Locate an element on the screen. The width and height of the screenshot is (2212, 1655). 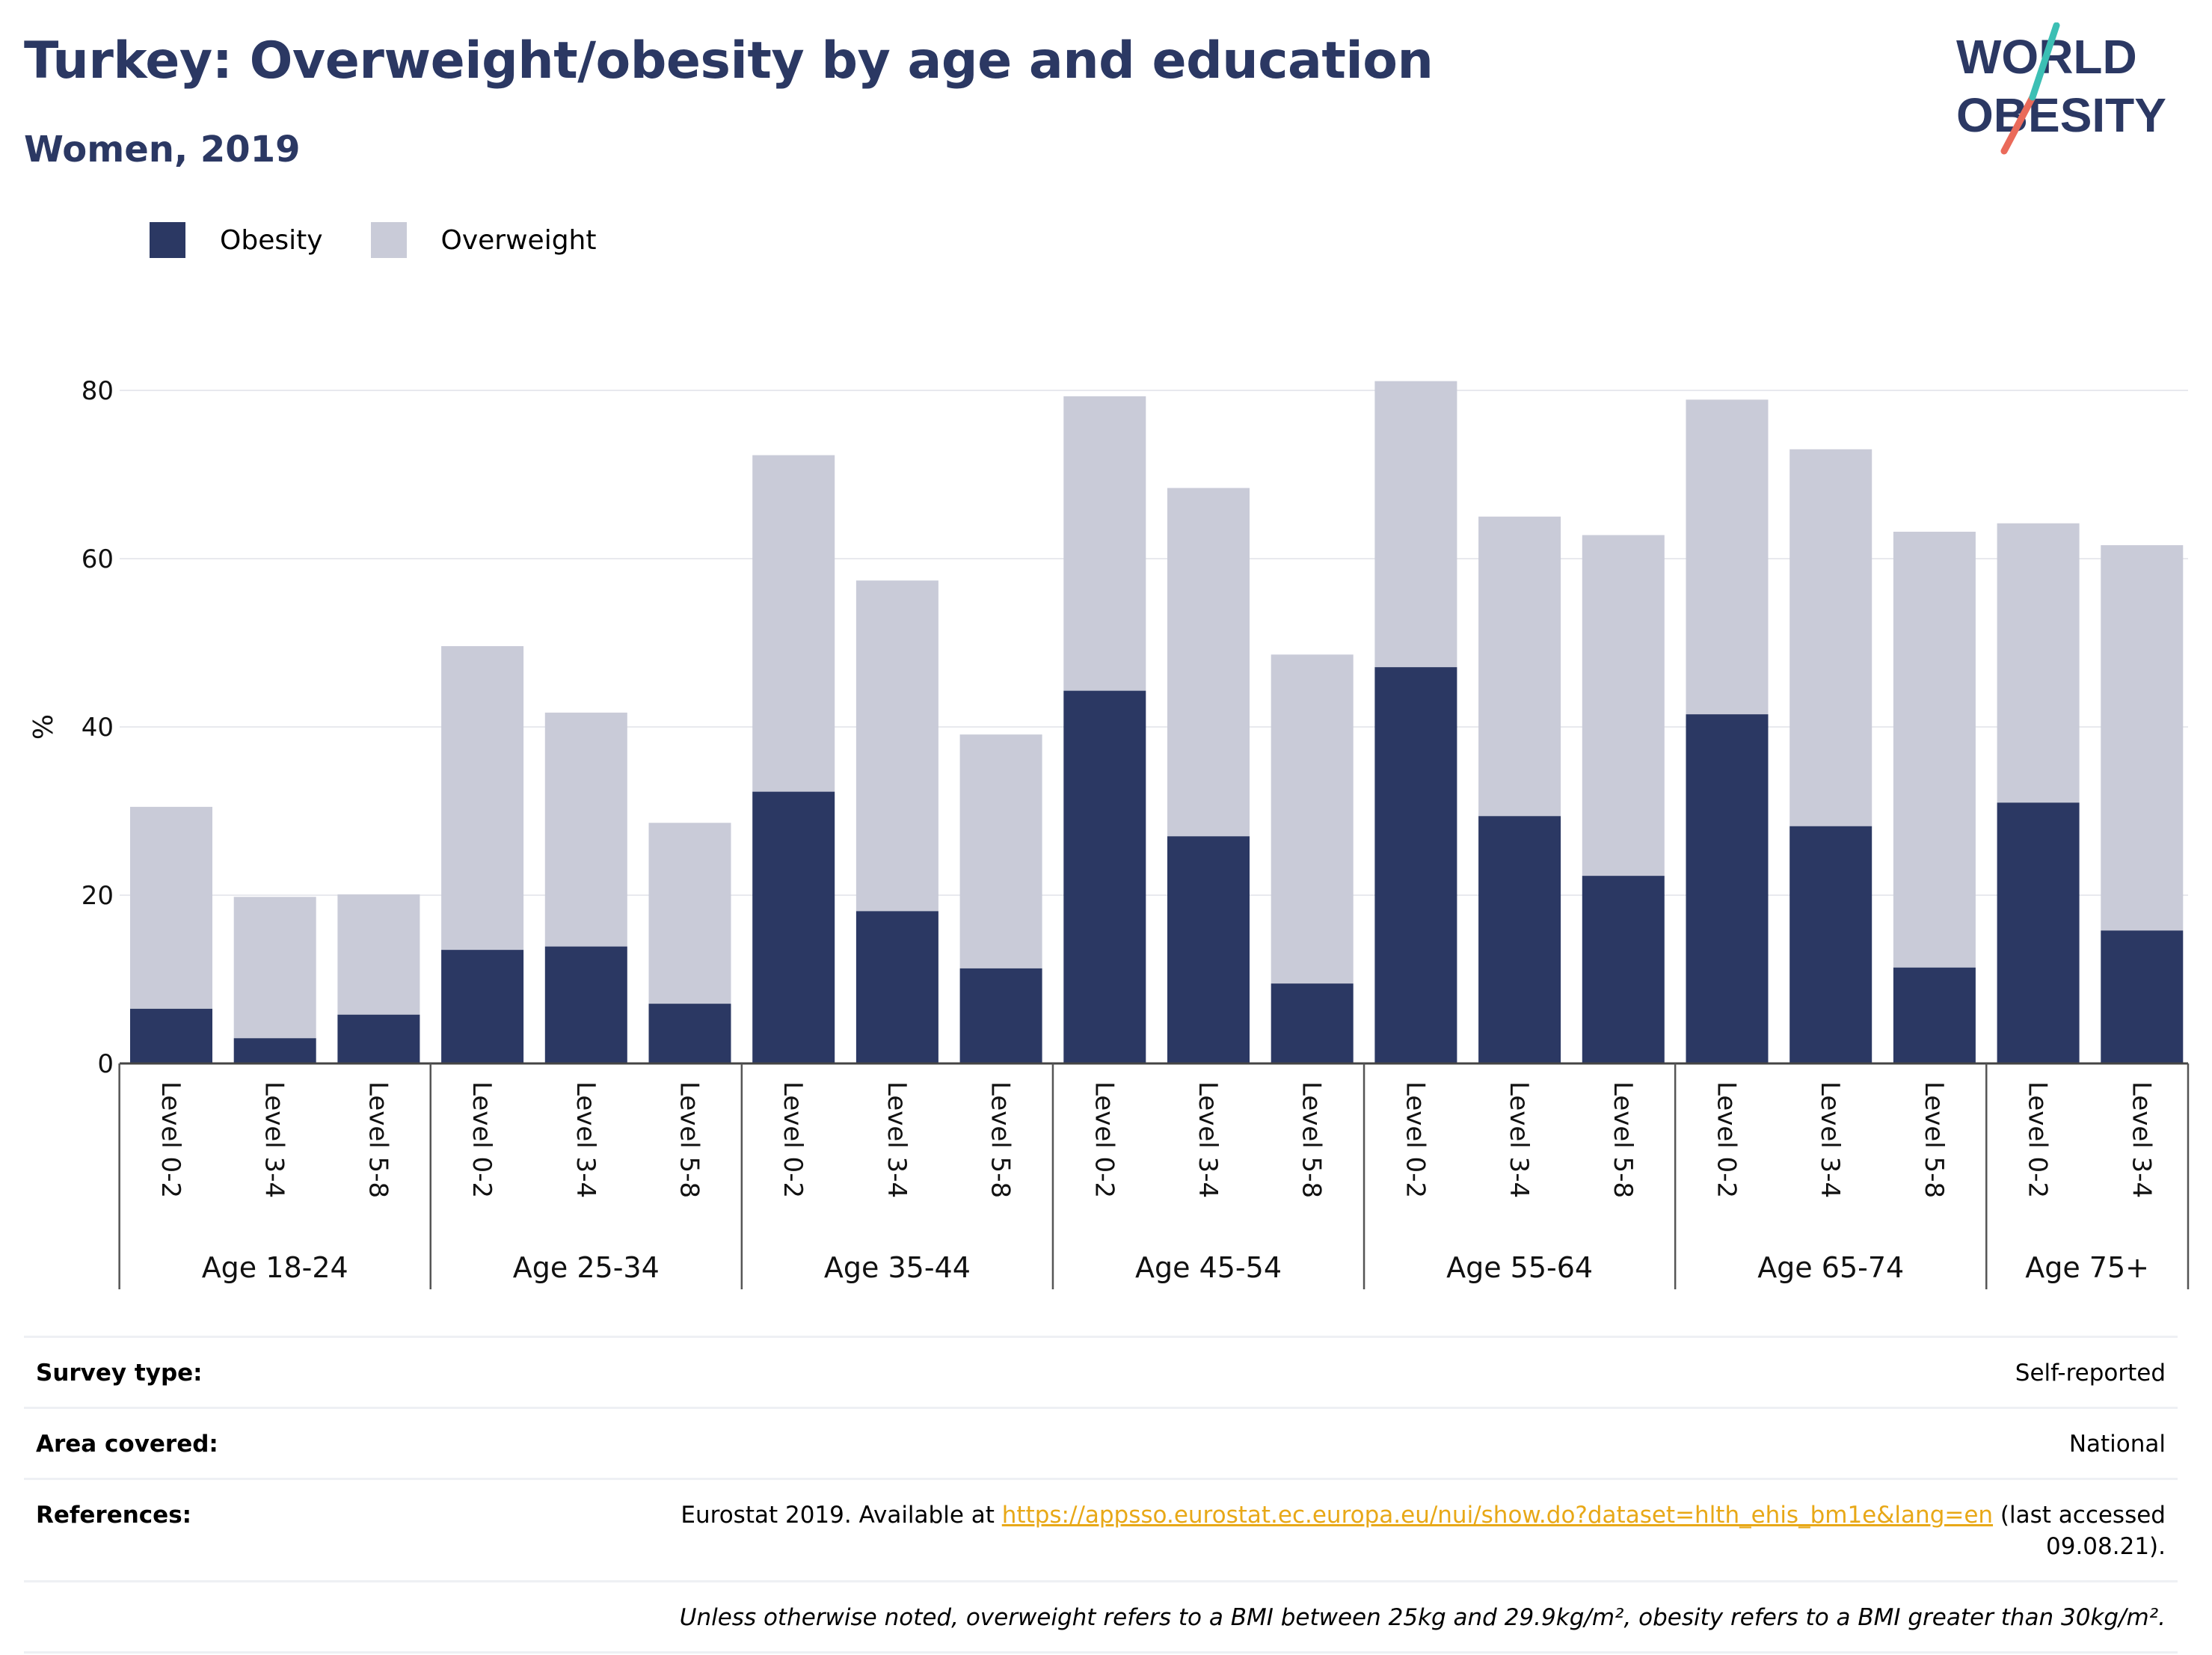
group-label: Age 55-64 is located at coordinates (1519, 1267).